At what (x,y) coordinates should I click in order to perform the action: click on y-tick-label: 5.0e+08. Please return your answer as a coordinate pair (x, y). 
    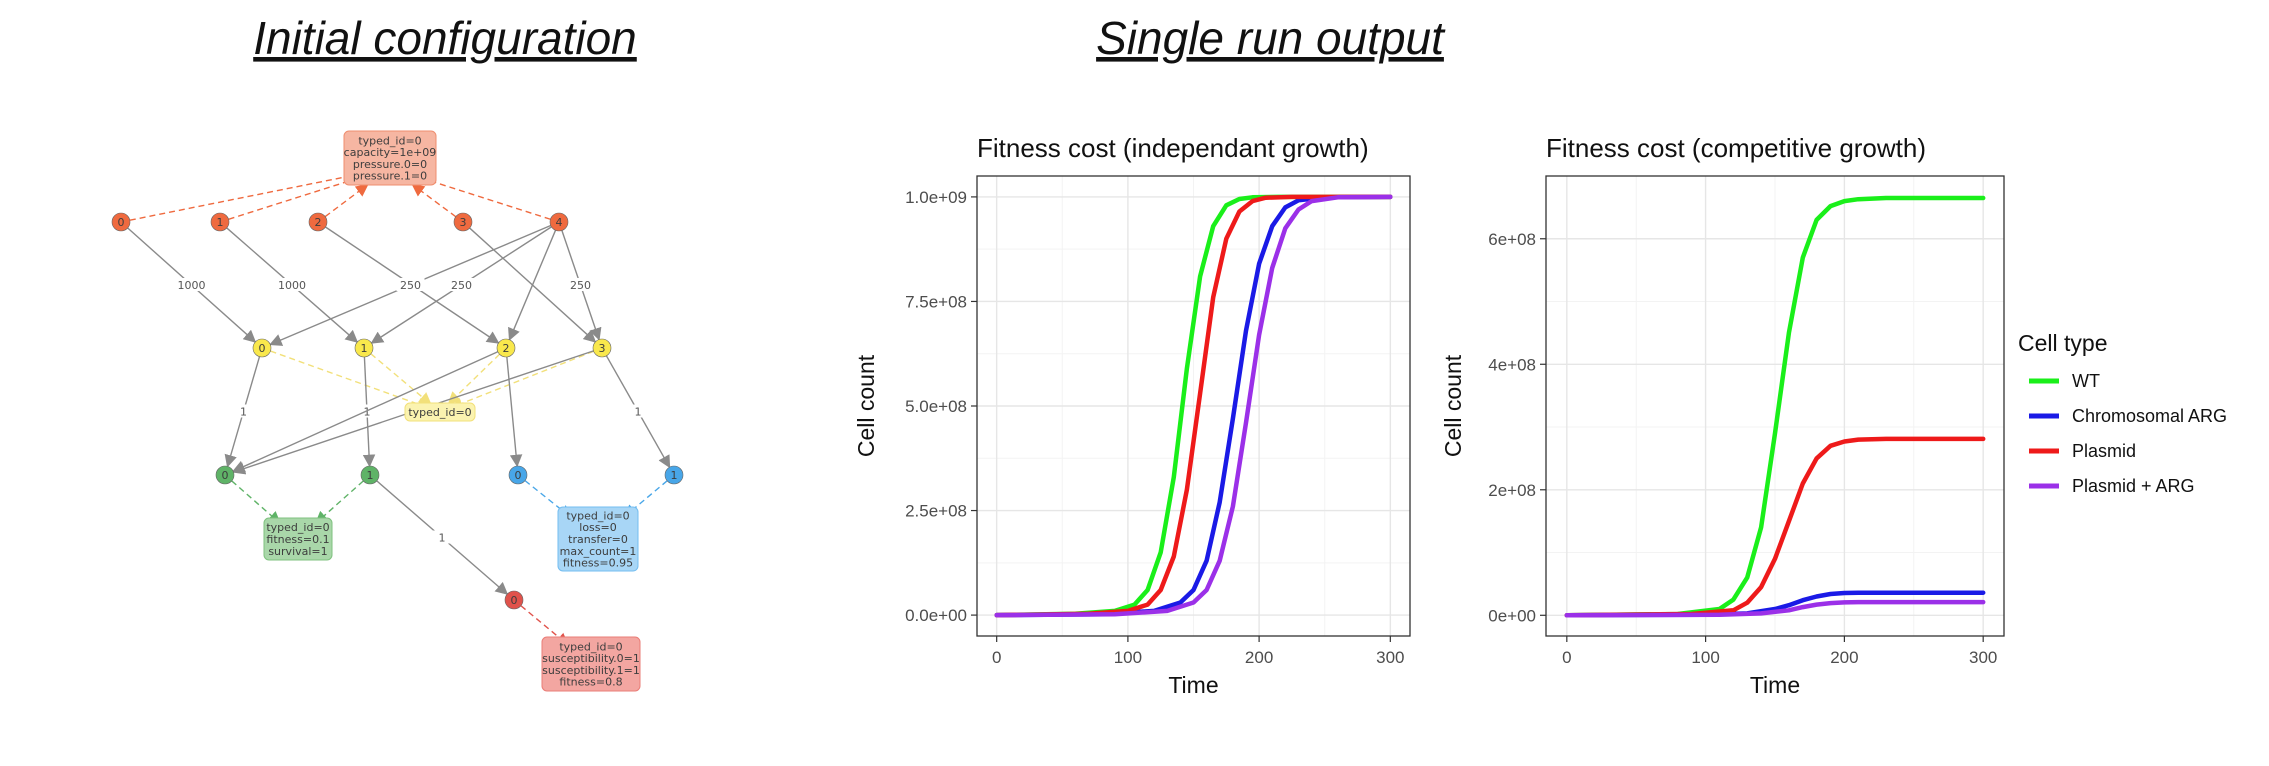
    Looking at the image, I should click on (936, 406).